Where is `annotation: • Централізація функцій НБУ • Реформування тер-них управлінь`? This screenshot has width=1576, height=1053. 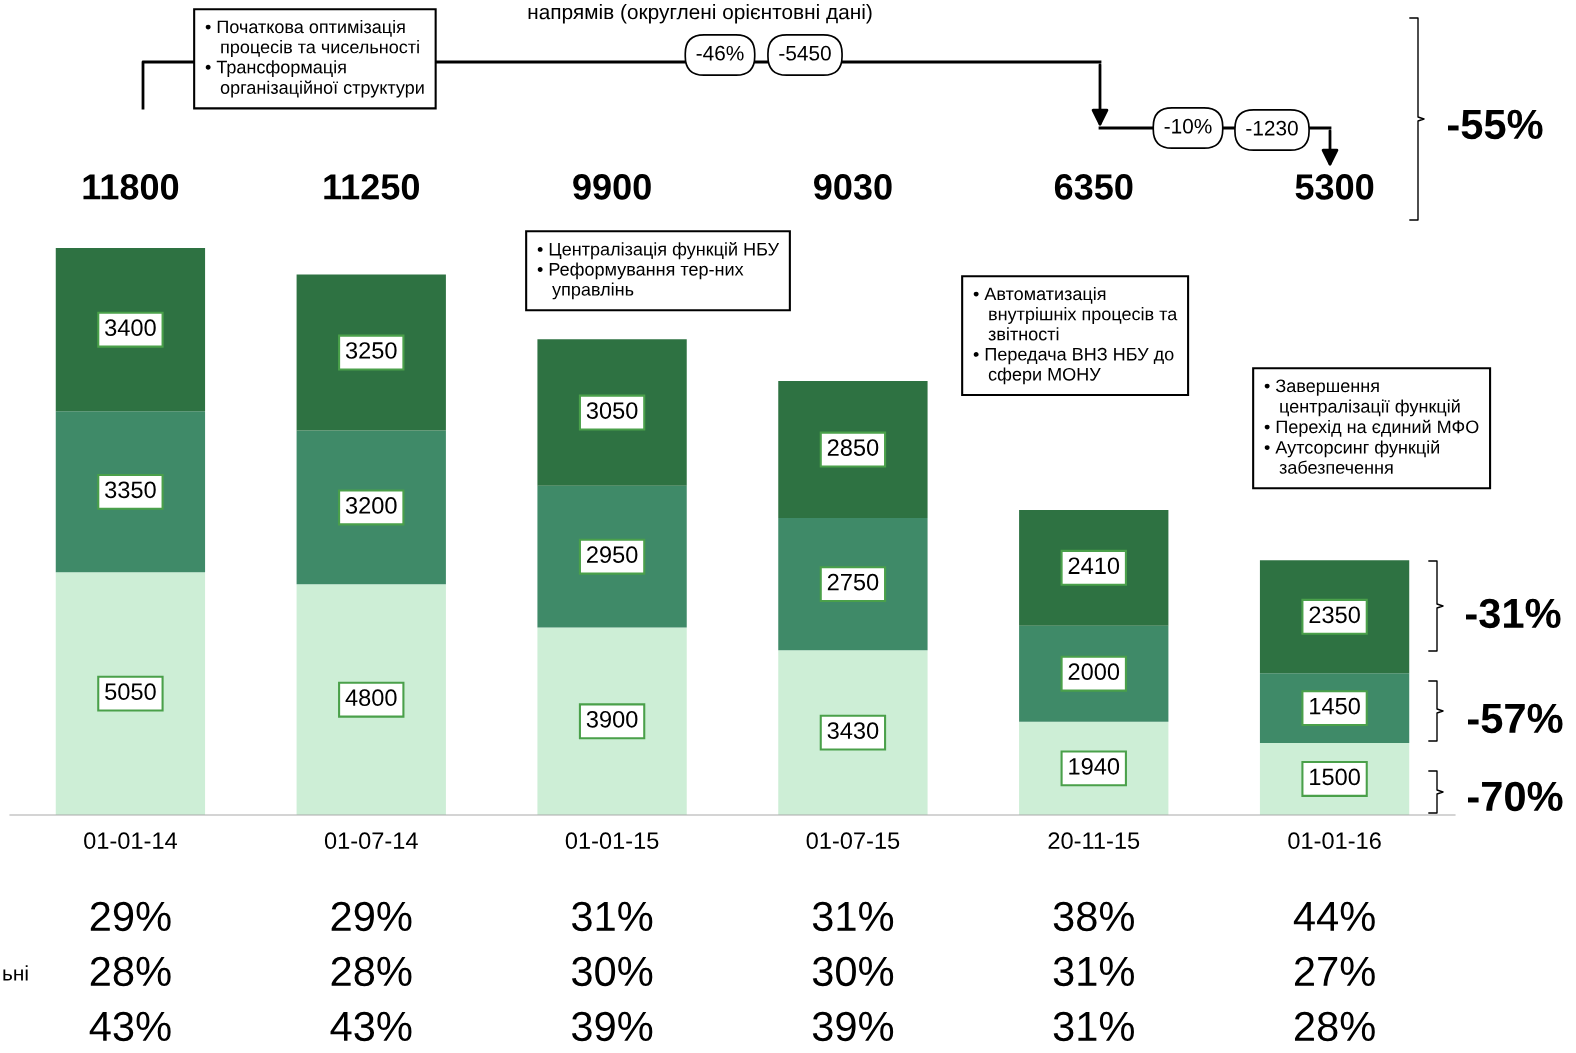 annotation: • Централізація функцій НБУ • Реформування тер-них управлінь is located at coordinates (658, 271).